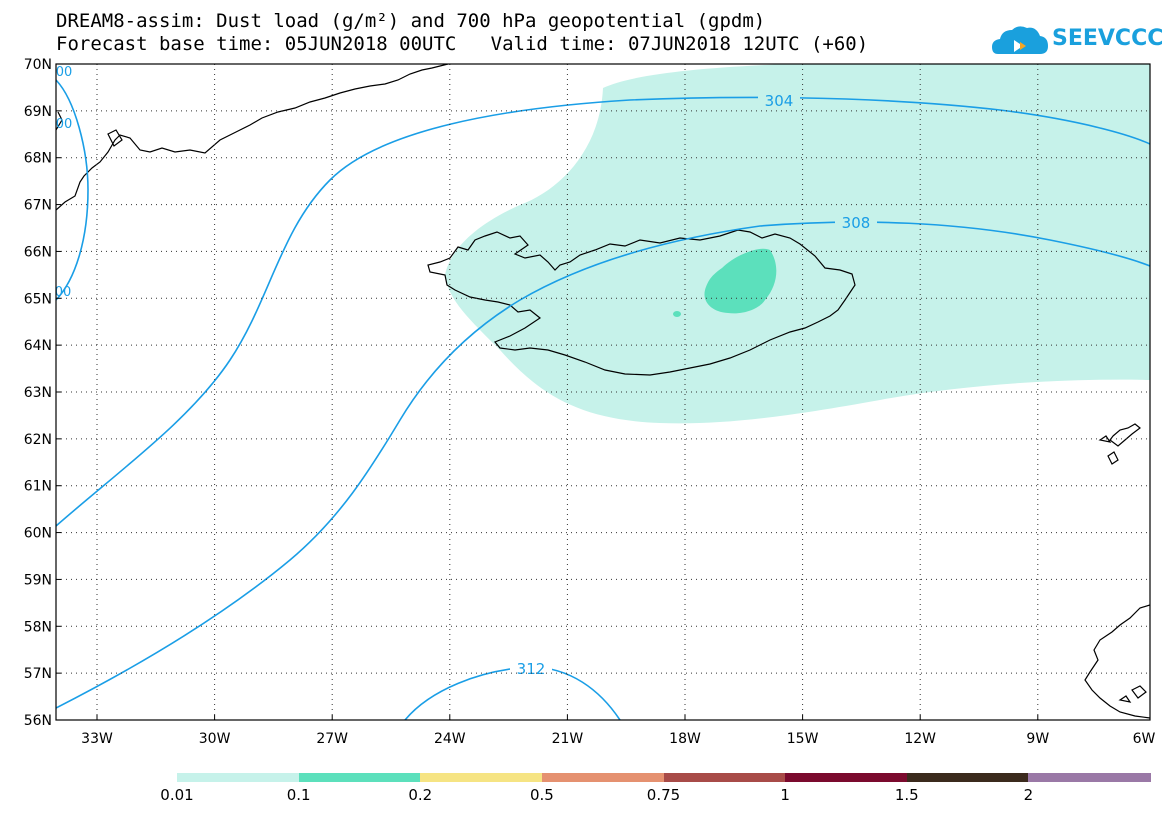 The width and height of the screenshot is (1175, 815). I want to click on cloud-icon, so click(1020, 40).